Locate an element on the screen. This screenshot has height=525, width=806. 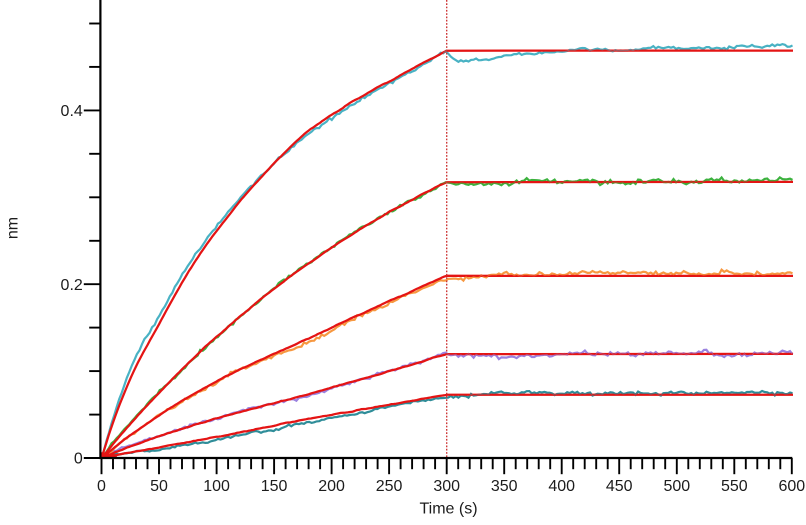
svg-text: 150 is located at coordinates (274, 486).